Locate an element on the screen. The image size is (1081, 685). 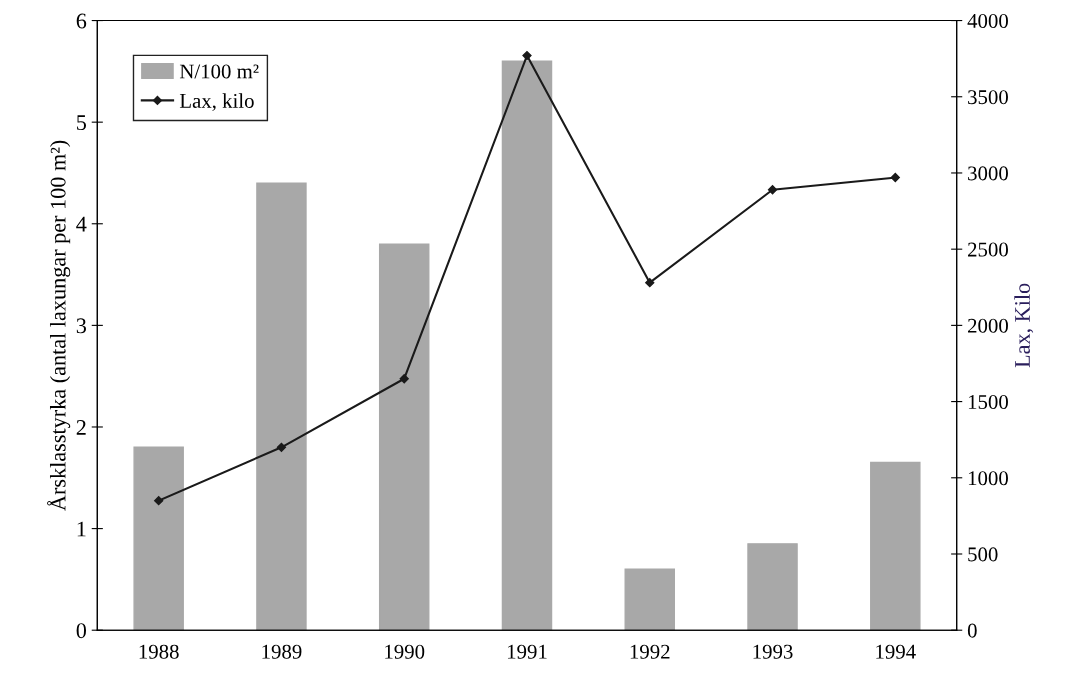
x-tick-label: 1994 is located at coordinates (896, 651).